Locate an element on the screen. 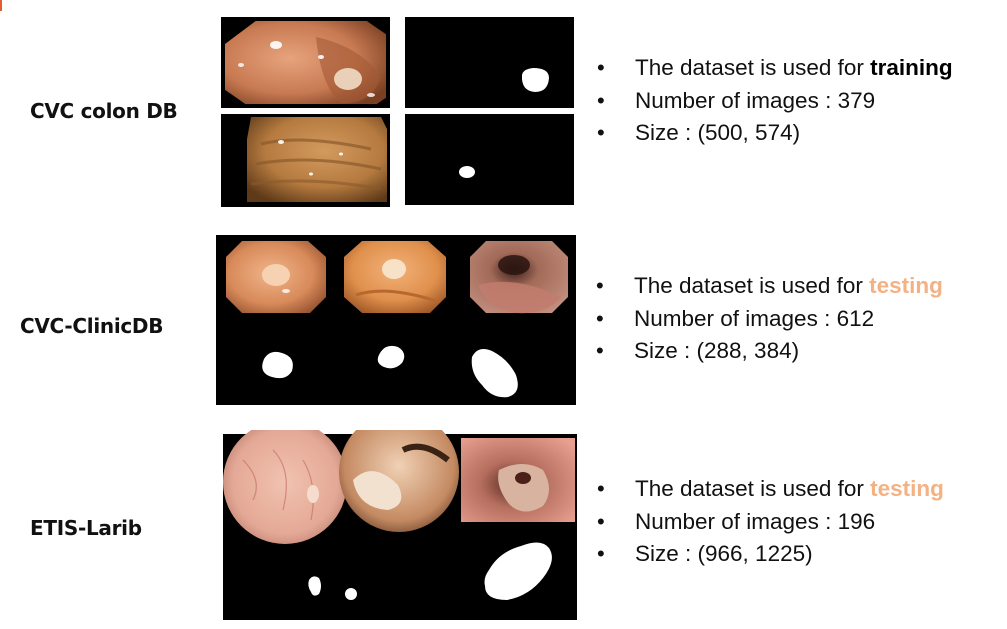 This screenshot has width=1007, height=629. clinicdb-image-grid is located at coordinates (396, 320).